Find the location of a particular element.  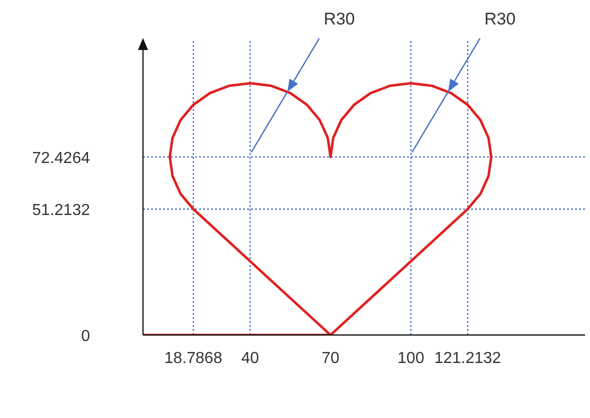

x-tick-label: 121.2132 is located at coordinates (468, 358).